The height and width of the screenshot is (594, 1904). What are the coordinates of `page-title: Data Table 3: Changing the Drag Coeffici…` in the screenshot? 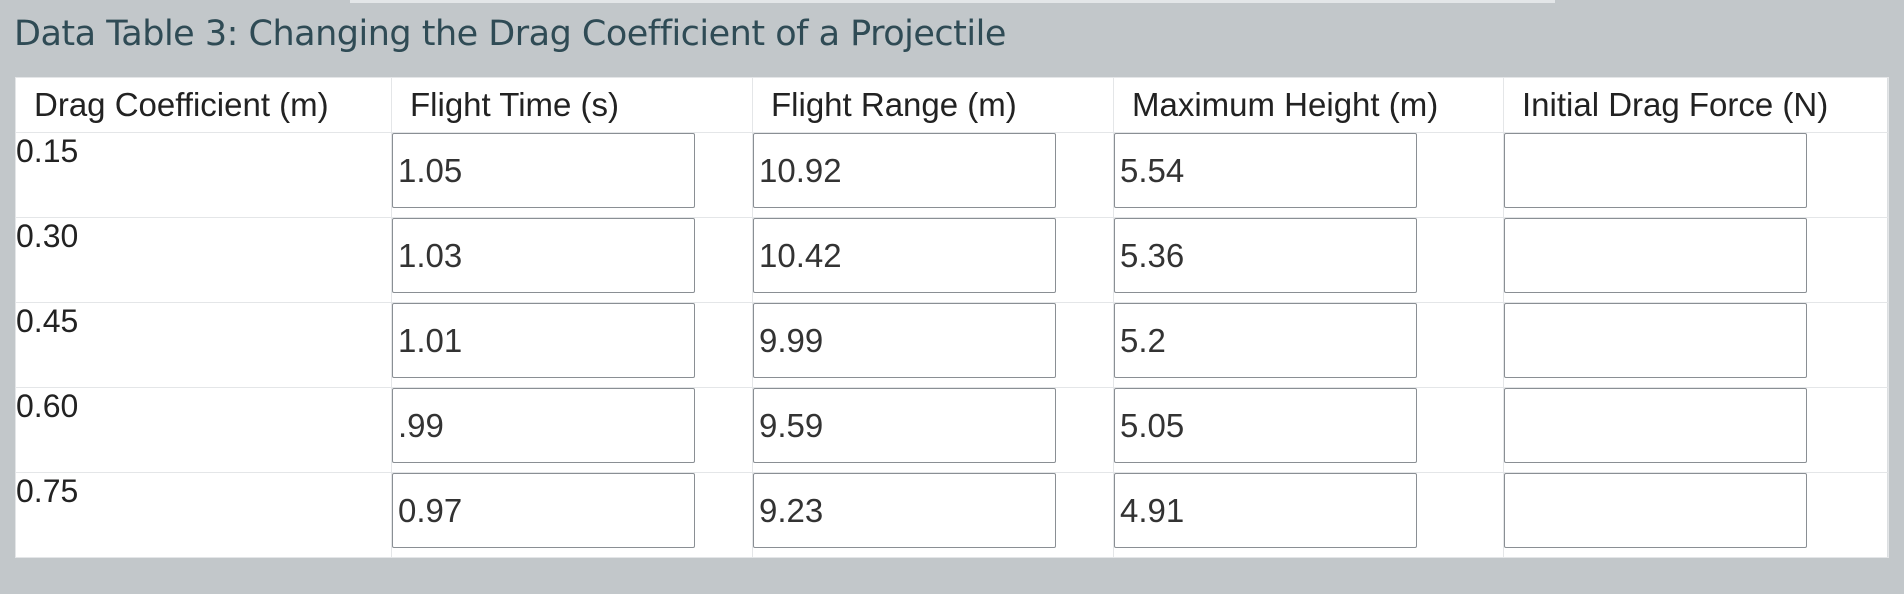 It's located at (510, 34).